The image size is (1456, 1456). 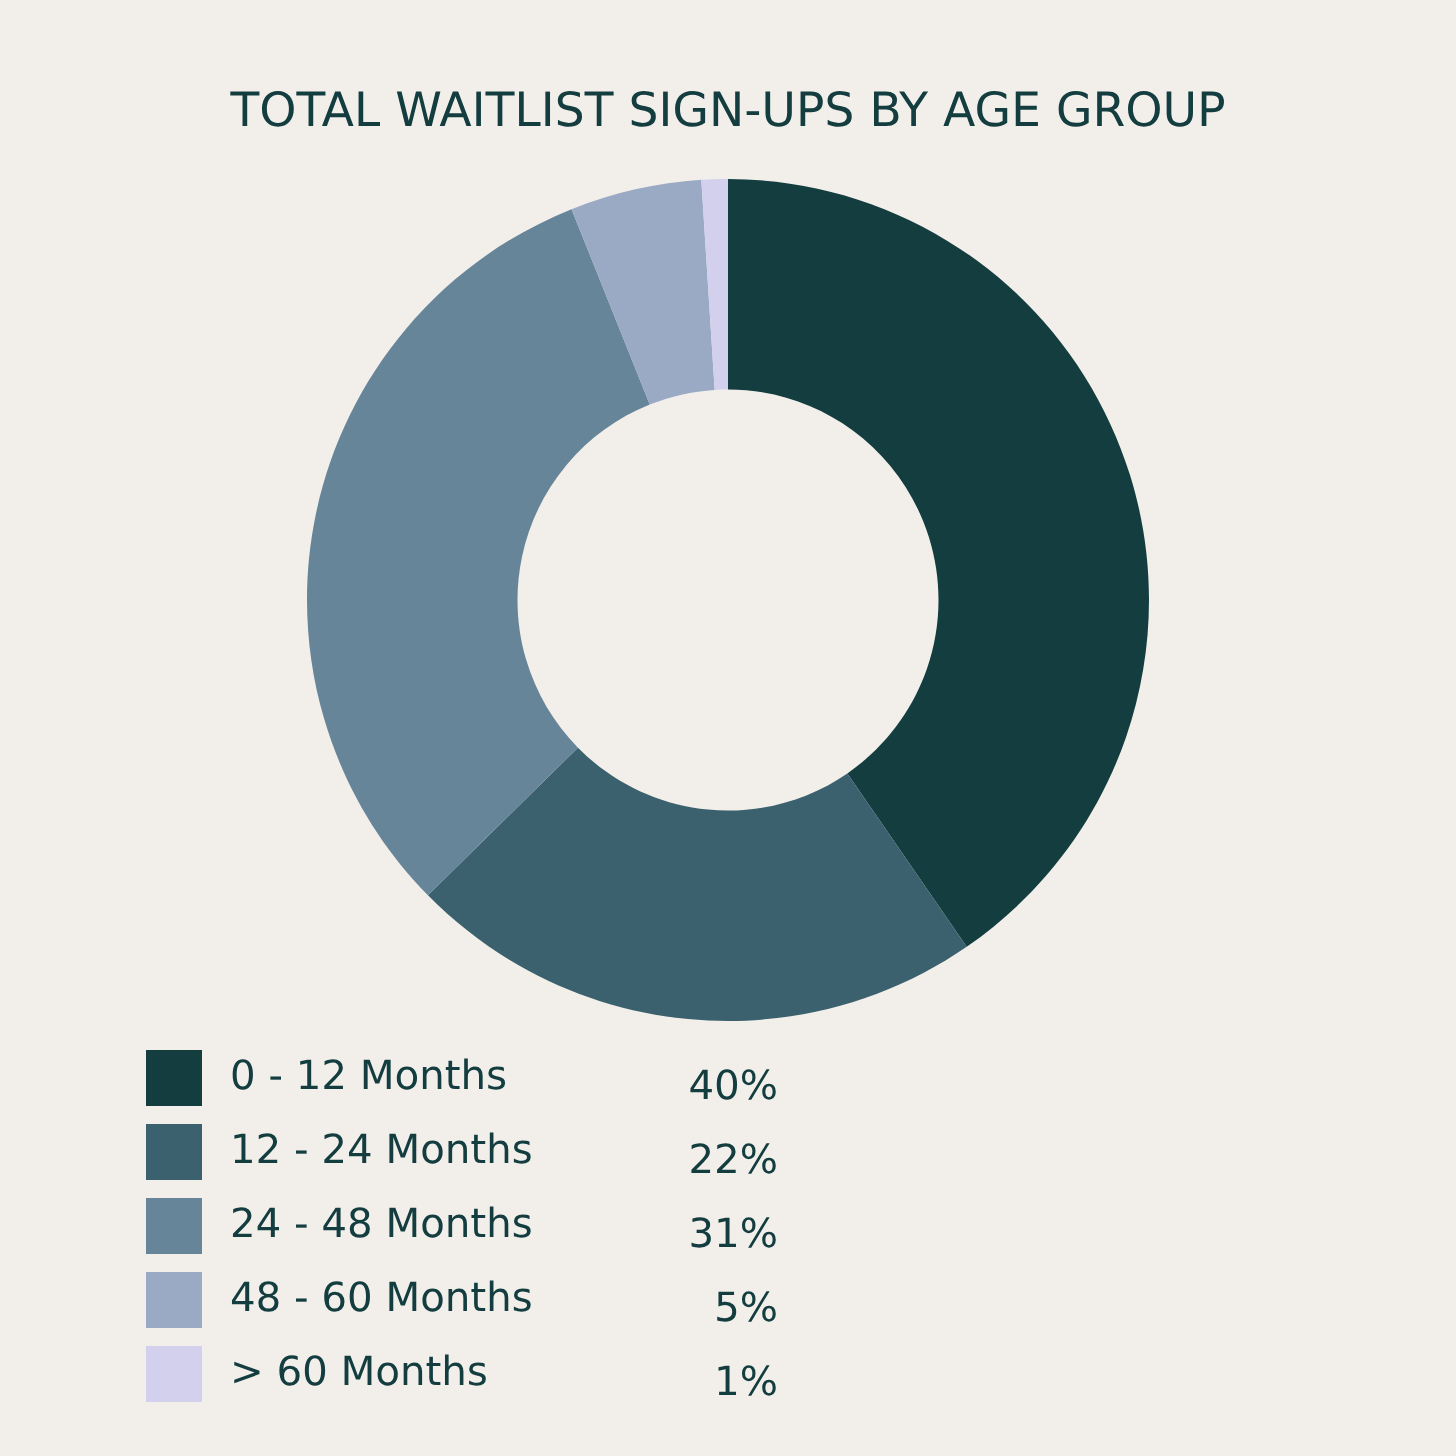 What do you see at coordinates (746, 1306) in the screenshot?
I see `data-label: 5%` at bounding box center [746, 1306].